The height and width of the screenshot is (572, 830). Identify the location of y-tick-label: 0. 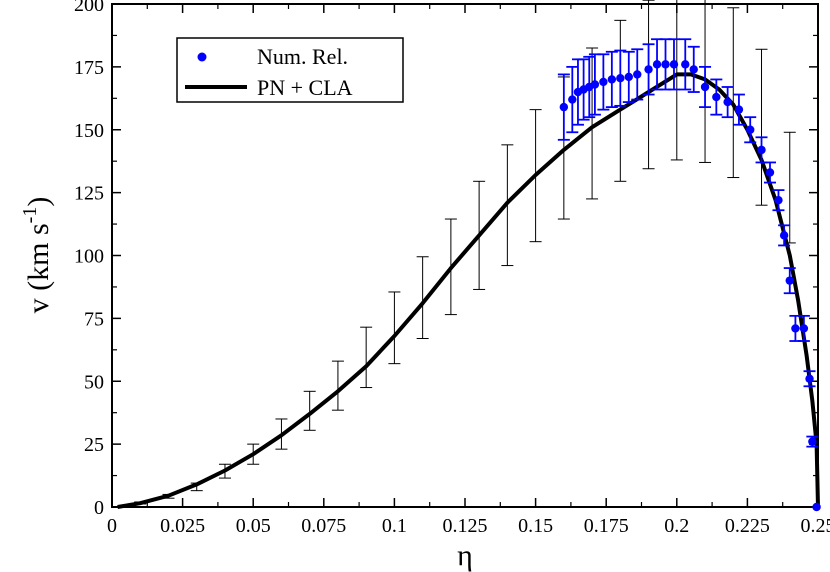
(99, 508).